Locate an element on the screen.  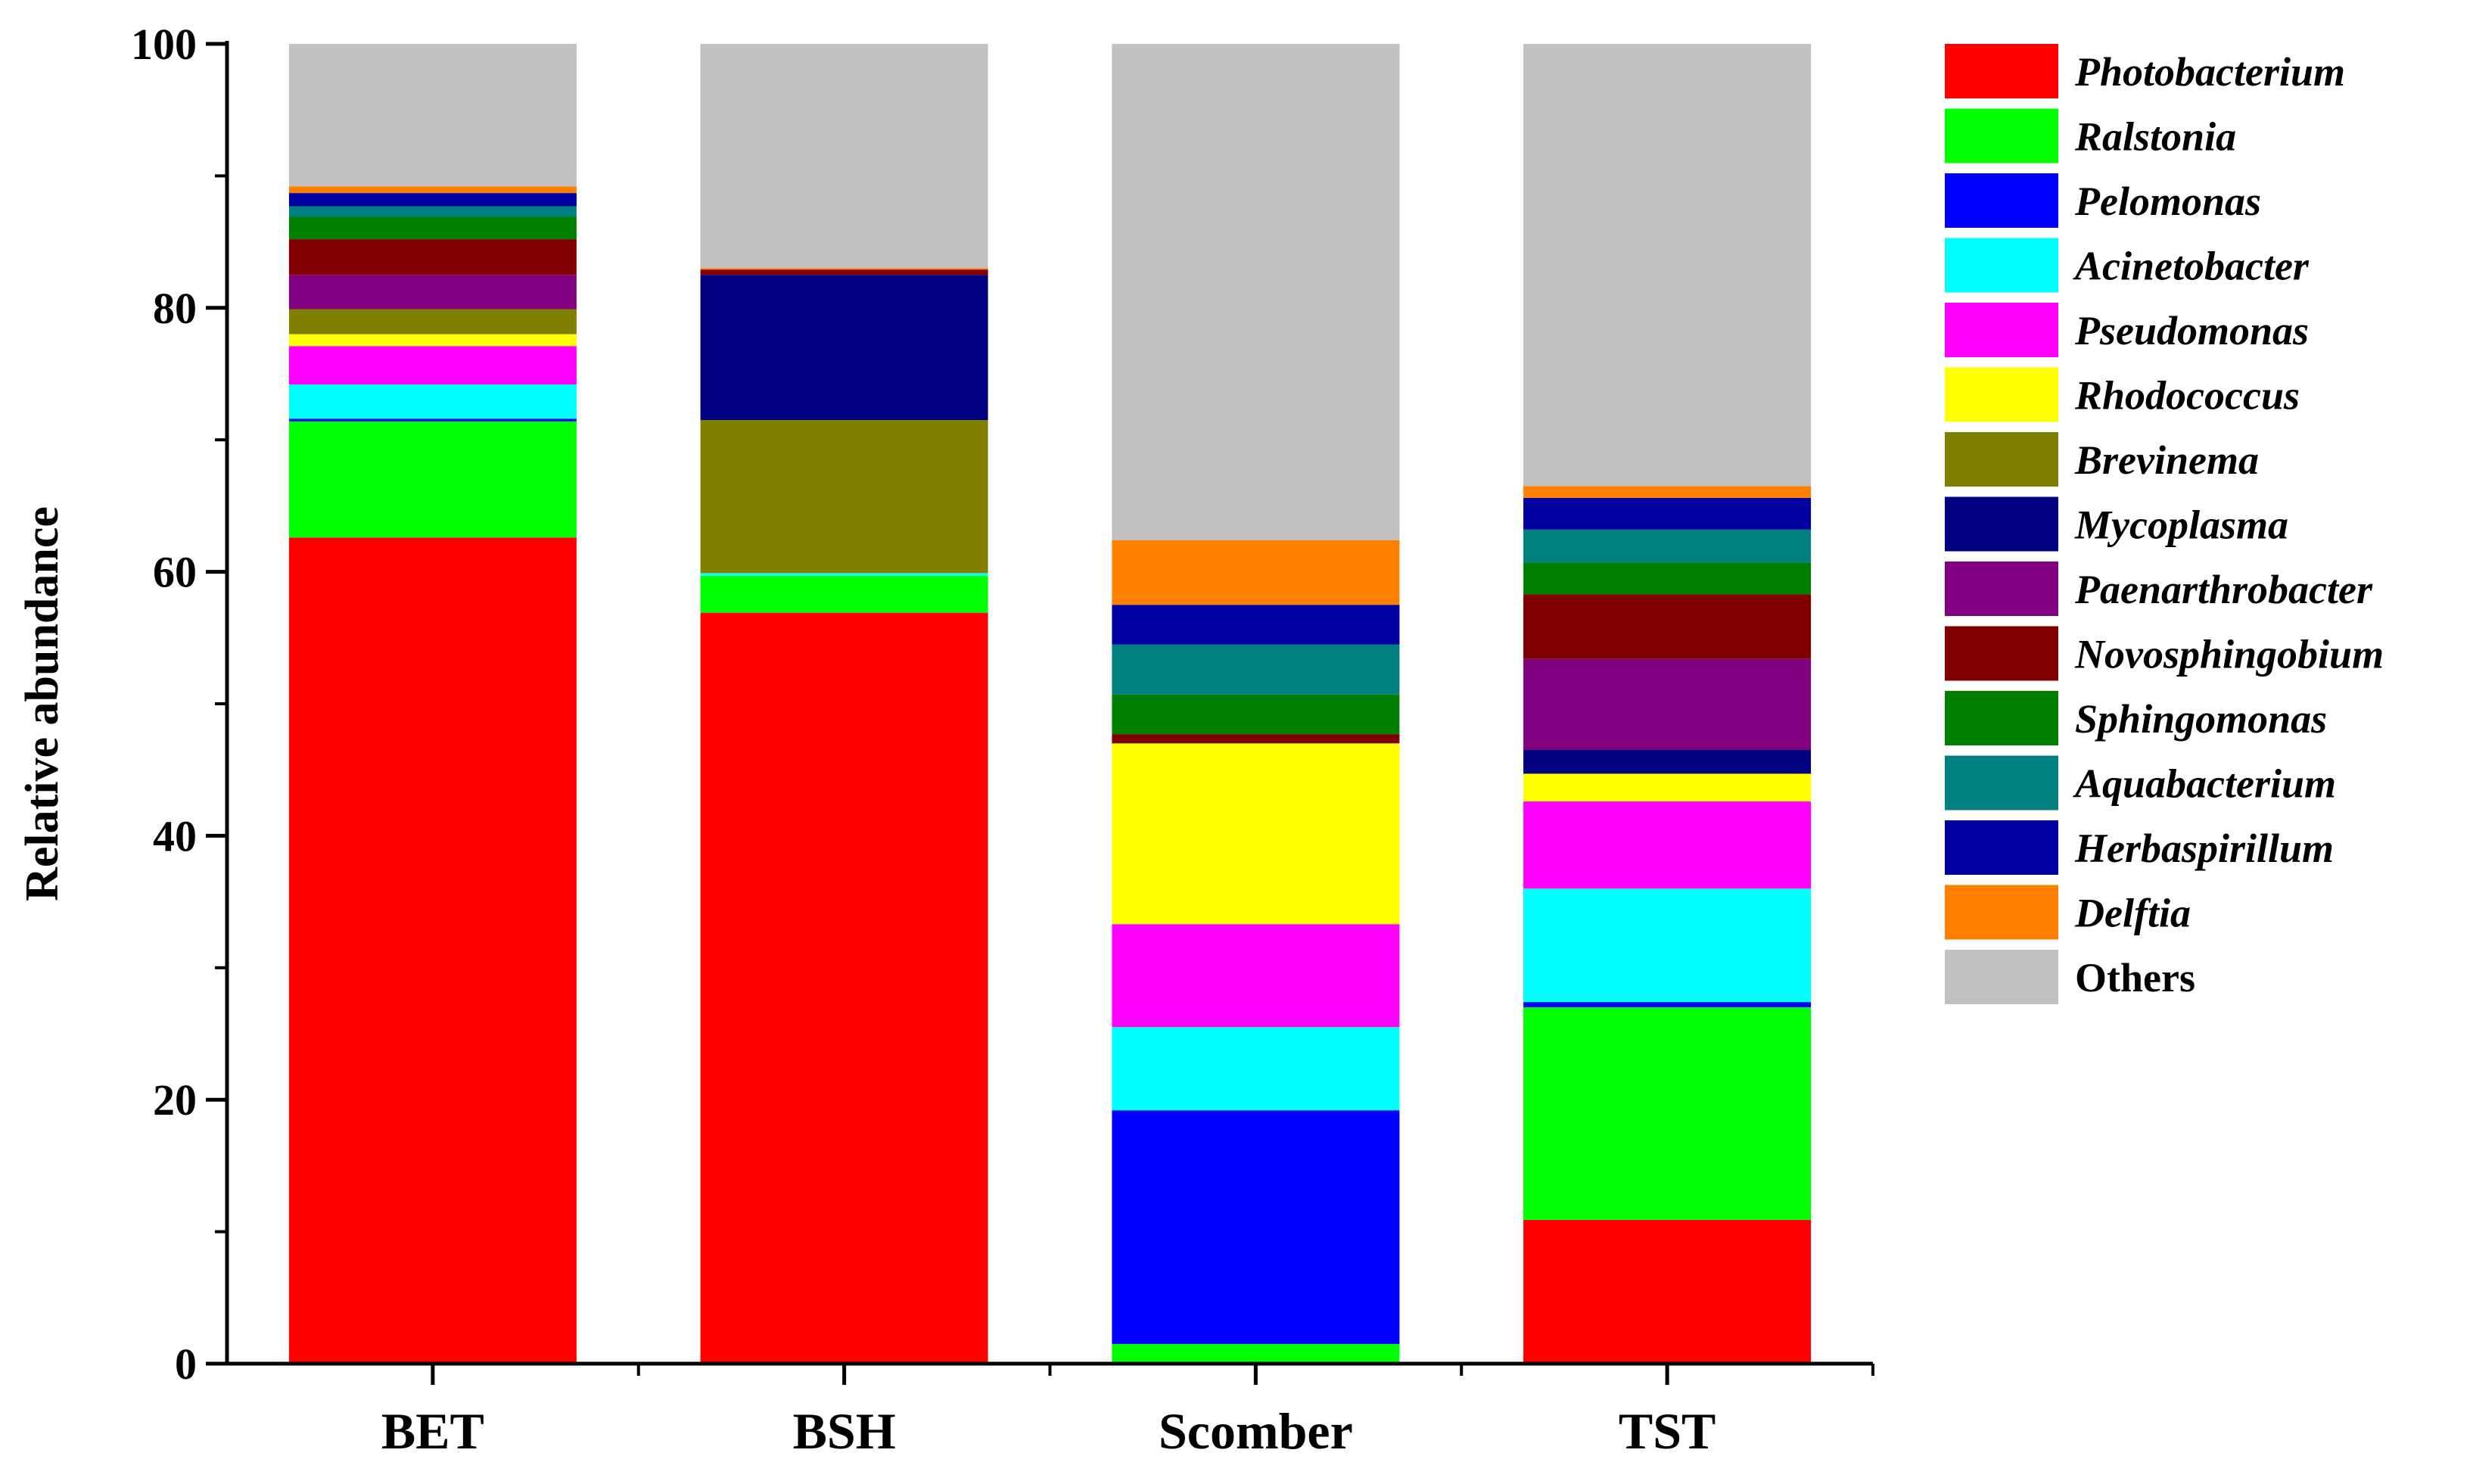
x-tick-label-tst: TST is located at coordinates (1667, 1431).